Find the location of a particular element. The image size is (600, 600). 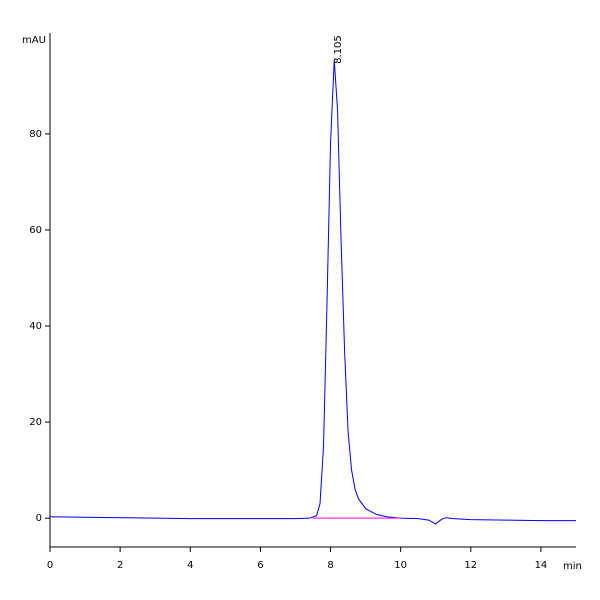

x-tick-label: 10 is located at coordinates (400, 565).